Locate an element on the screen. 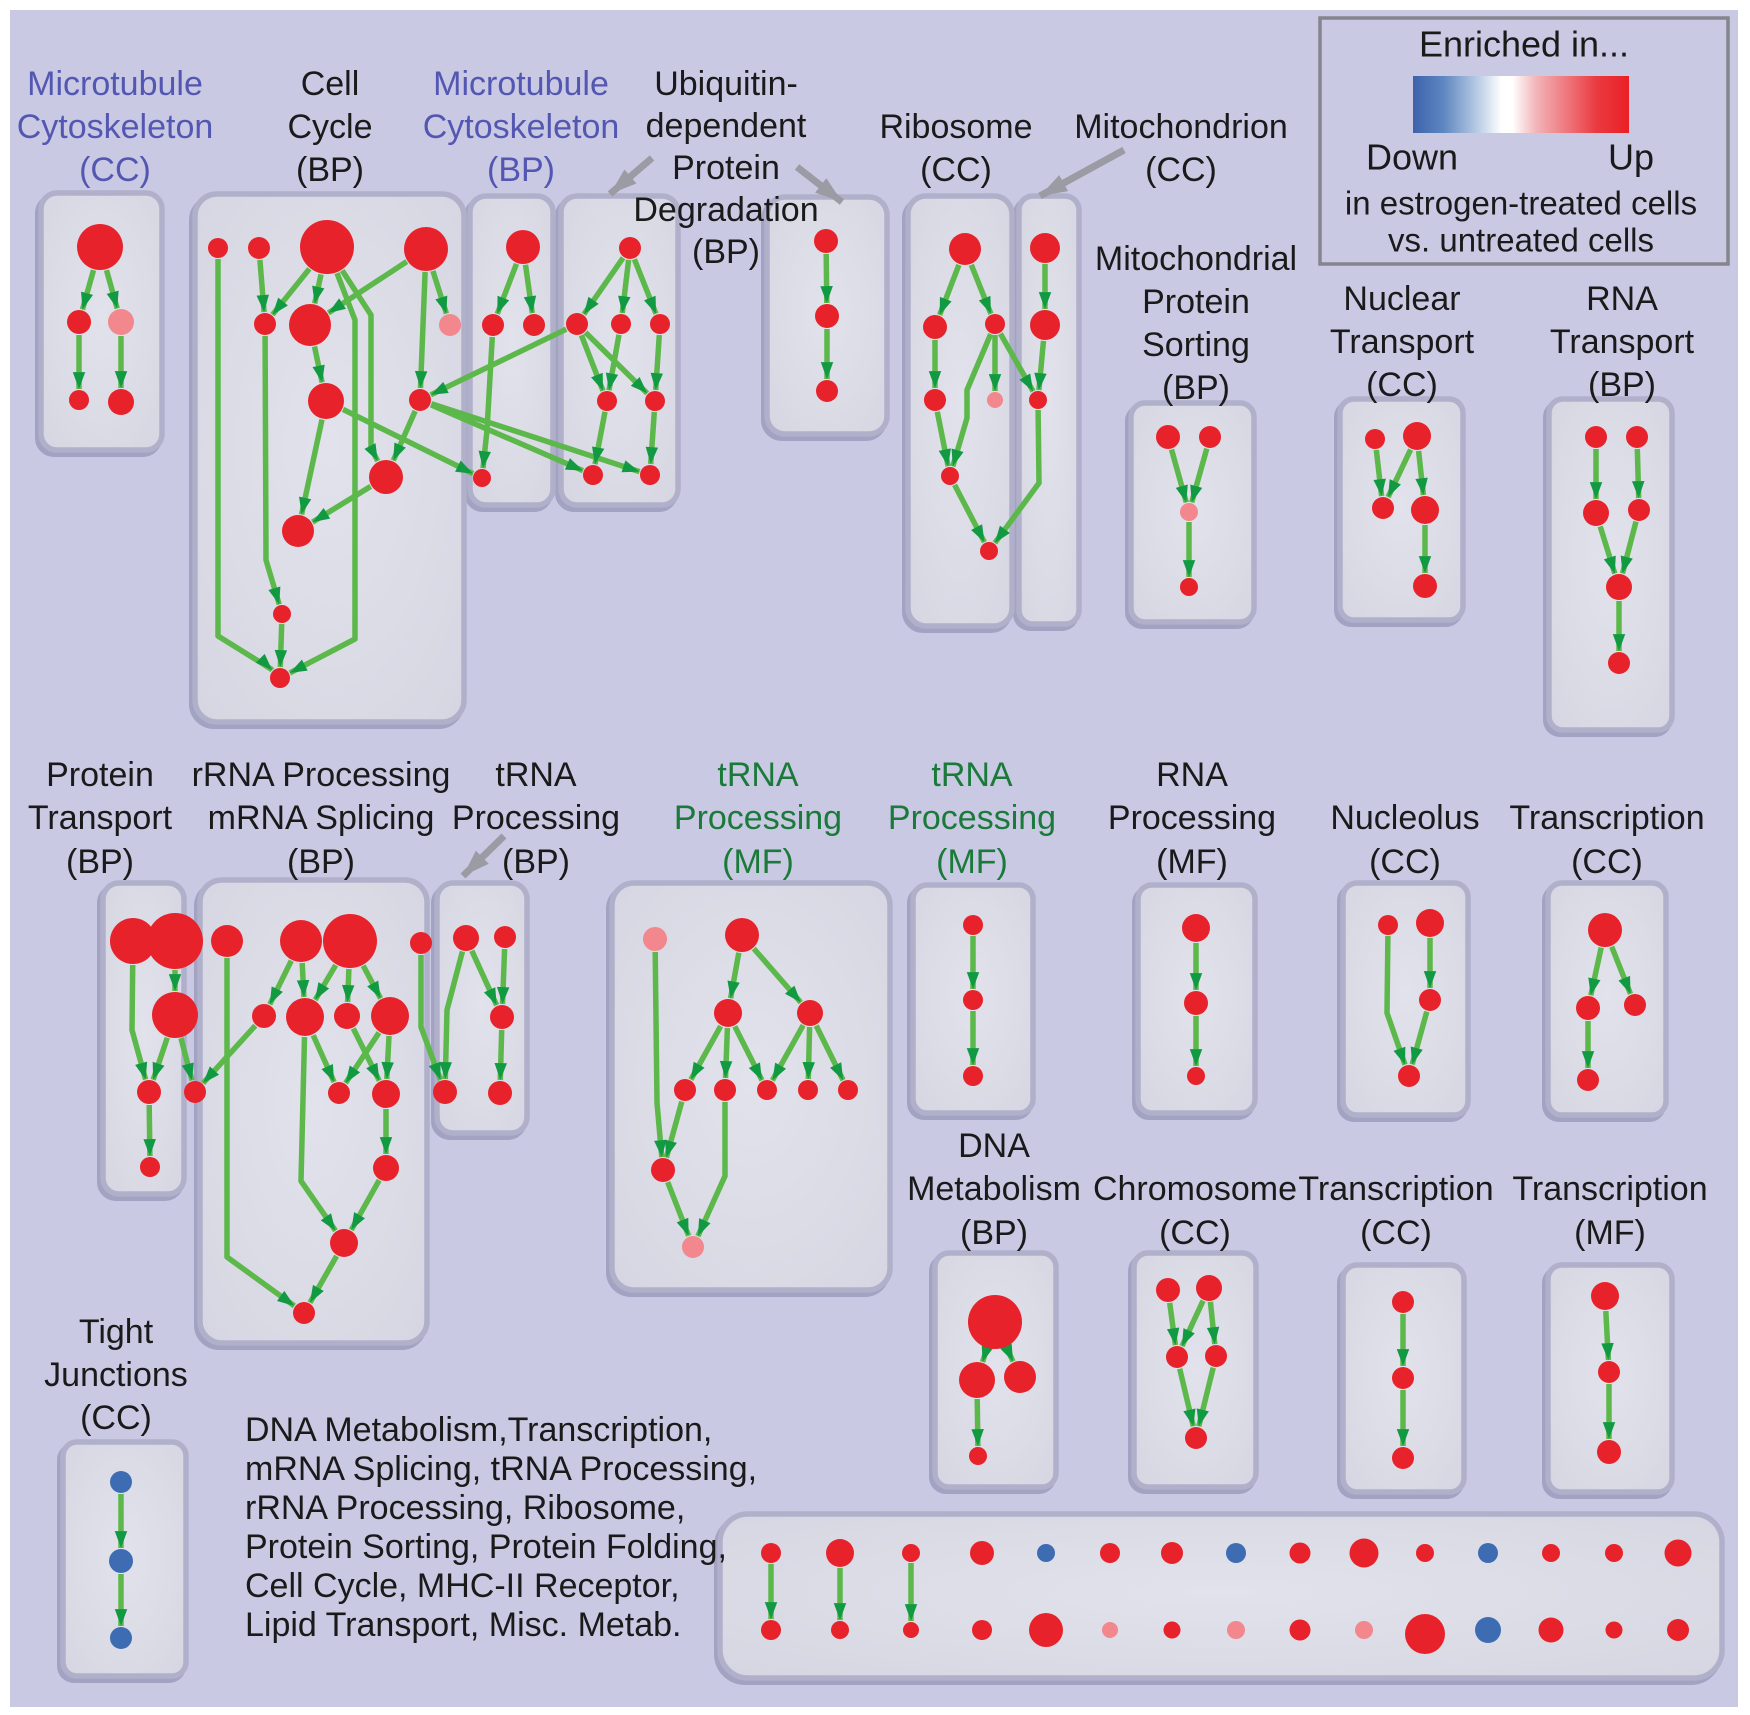  svg-text: Mitochondrion is located at coordinates (1181, 127).